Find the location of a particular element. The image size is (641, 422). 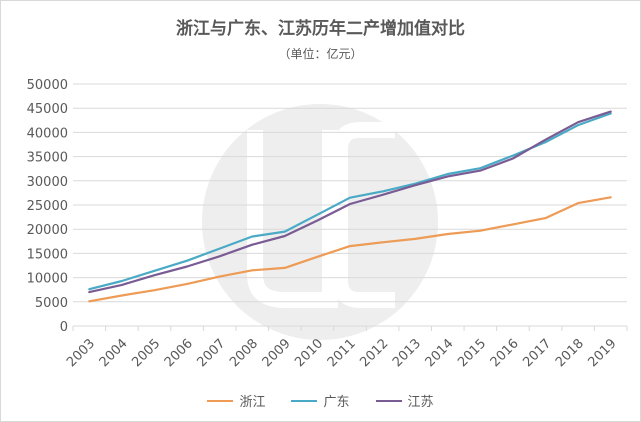

y-tick-label: 20000 is located at coordinates (47, 230).